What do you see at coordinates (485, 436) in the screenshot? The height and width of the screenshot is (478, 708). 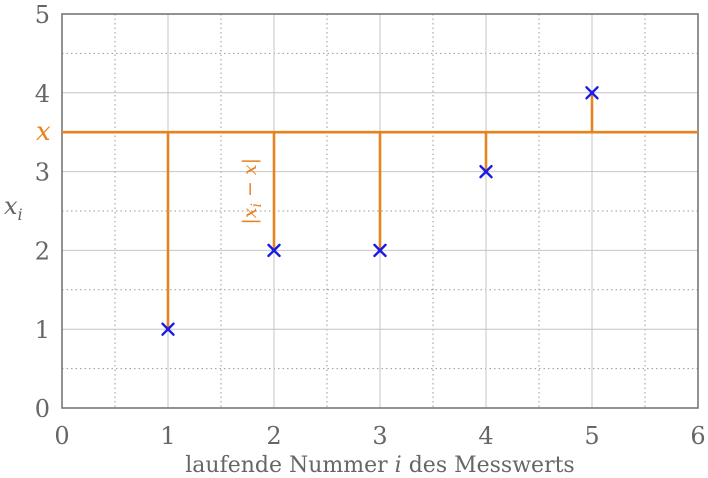 I see `x-tick-label: 4` at bounding box center [485, 436].